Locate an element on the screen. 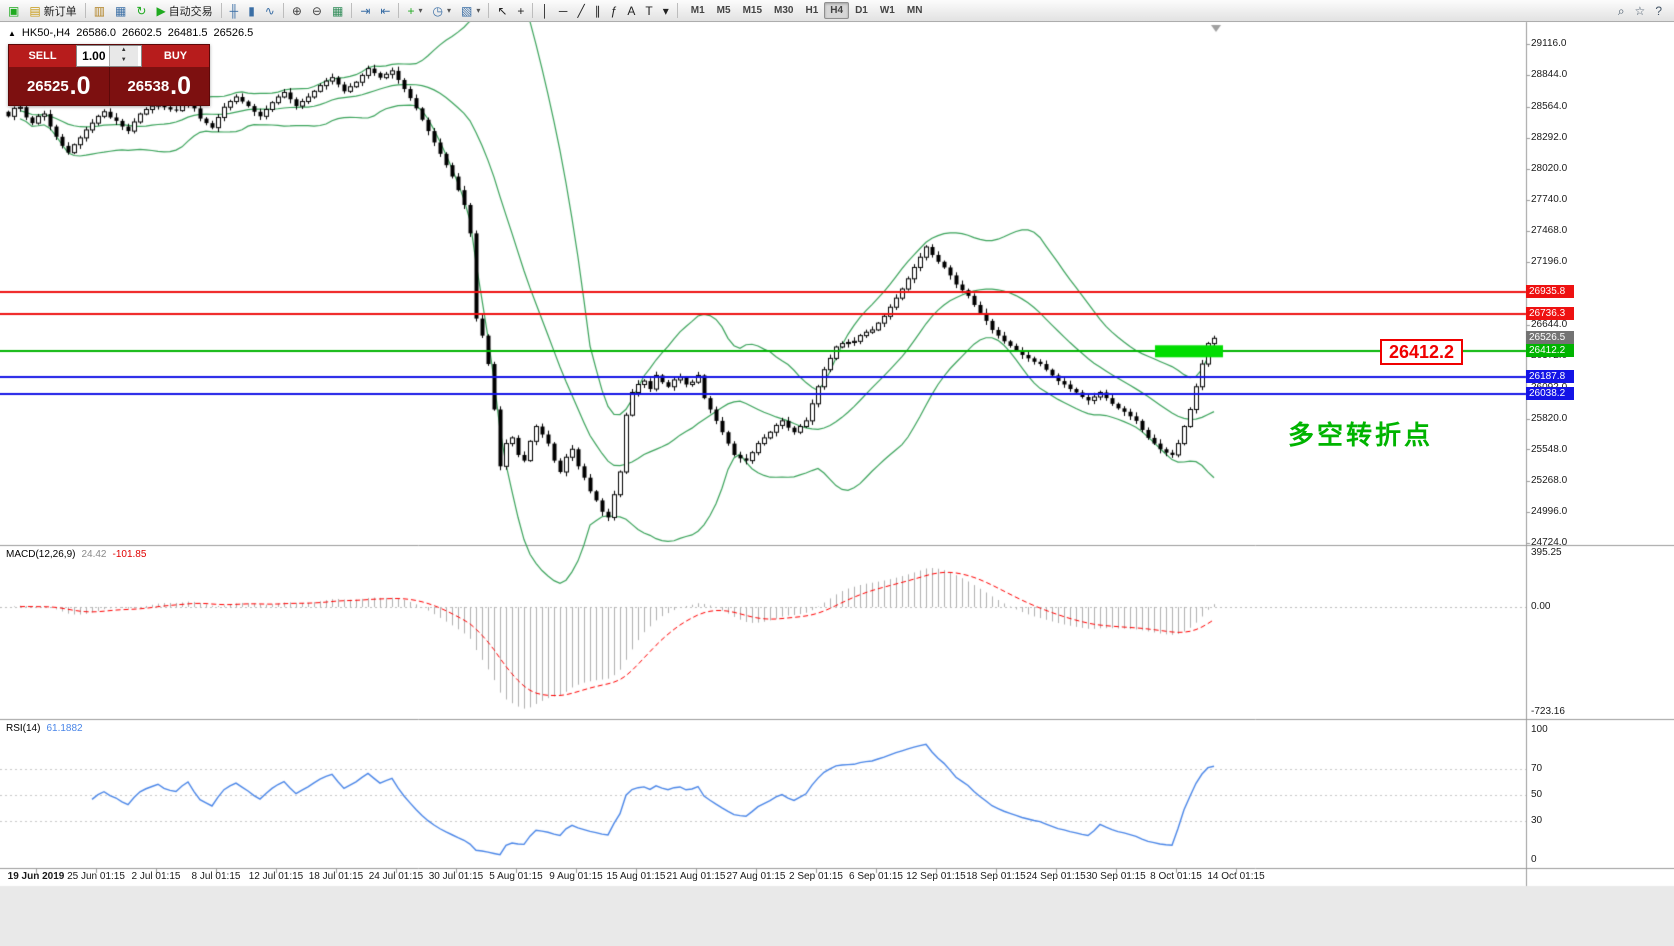 This screenshot has height=946, width=1674. line-chart-icon: ∿ is located at coordinates (270, 11).